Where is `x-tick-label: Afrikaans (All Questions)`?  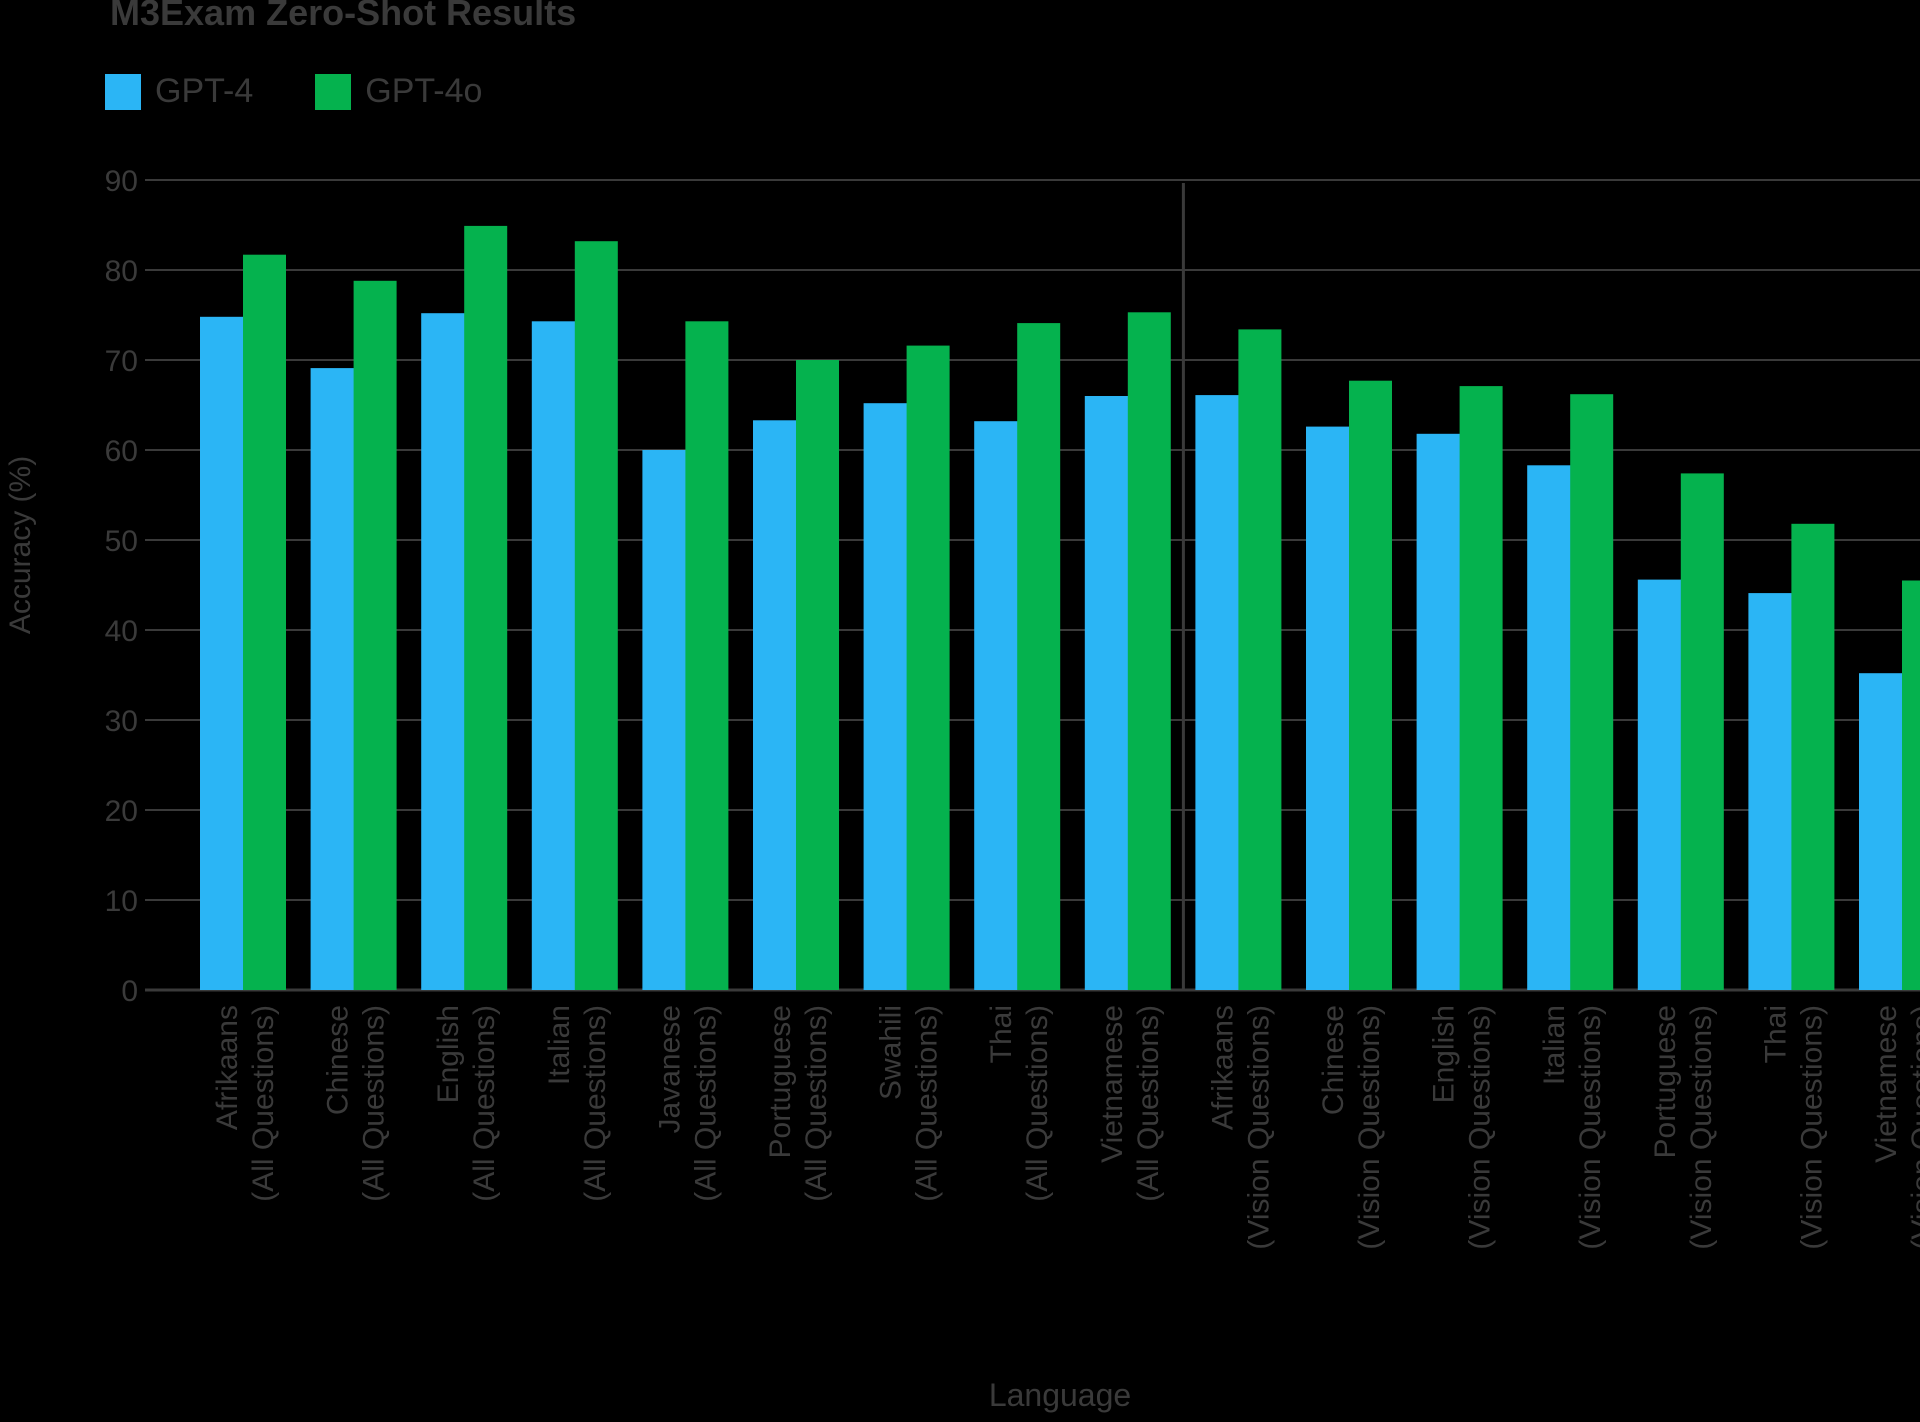
x-tick-label: Afrikaans (All Questions) is located at coordinates (245, 1103).